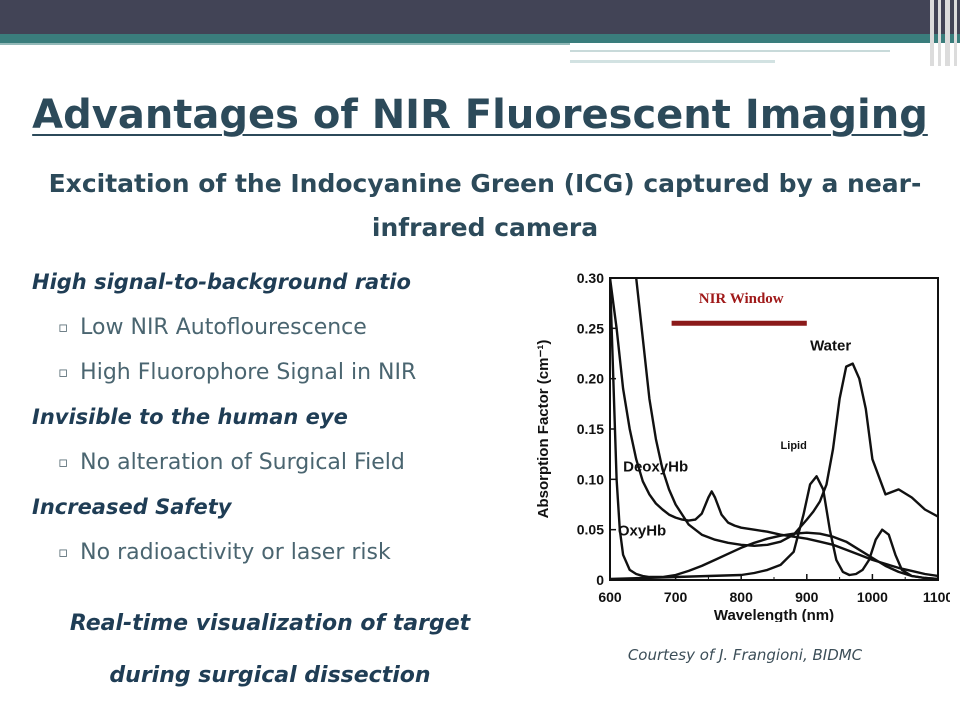  I want to click on series-label-deoxyhb: DeoxyHb, so click(655, 466).